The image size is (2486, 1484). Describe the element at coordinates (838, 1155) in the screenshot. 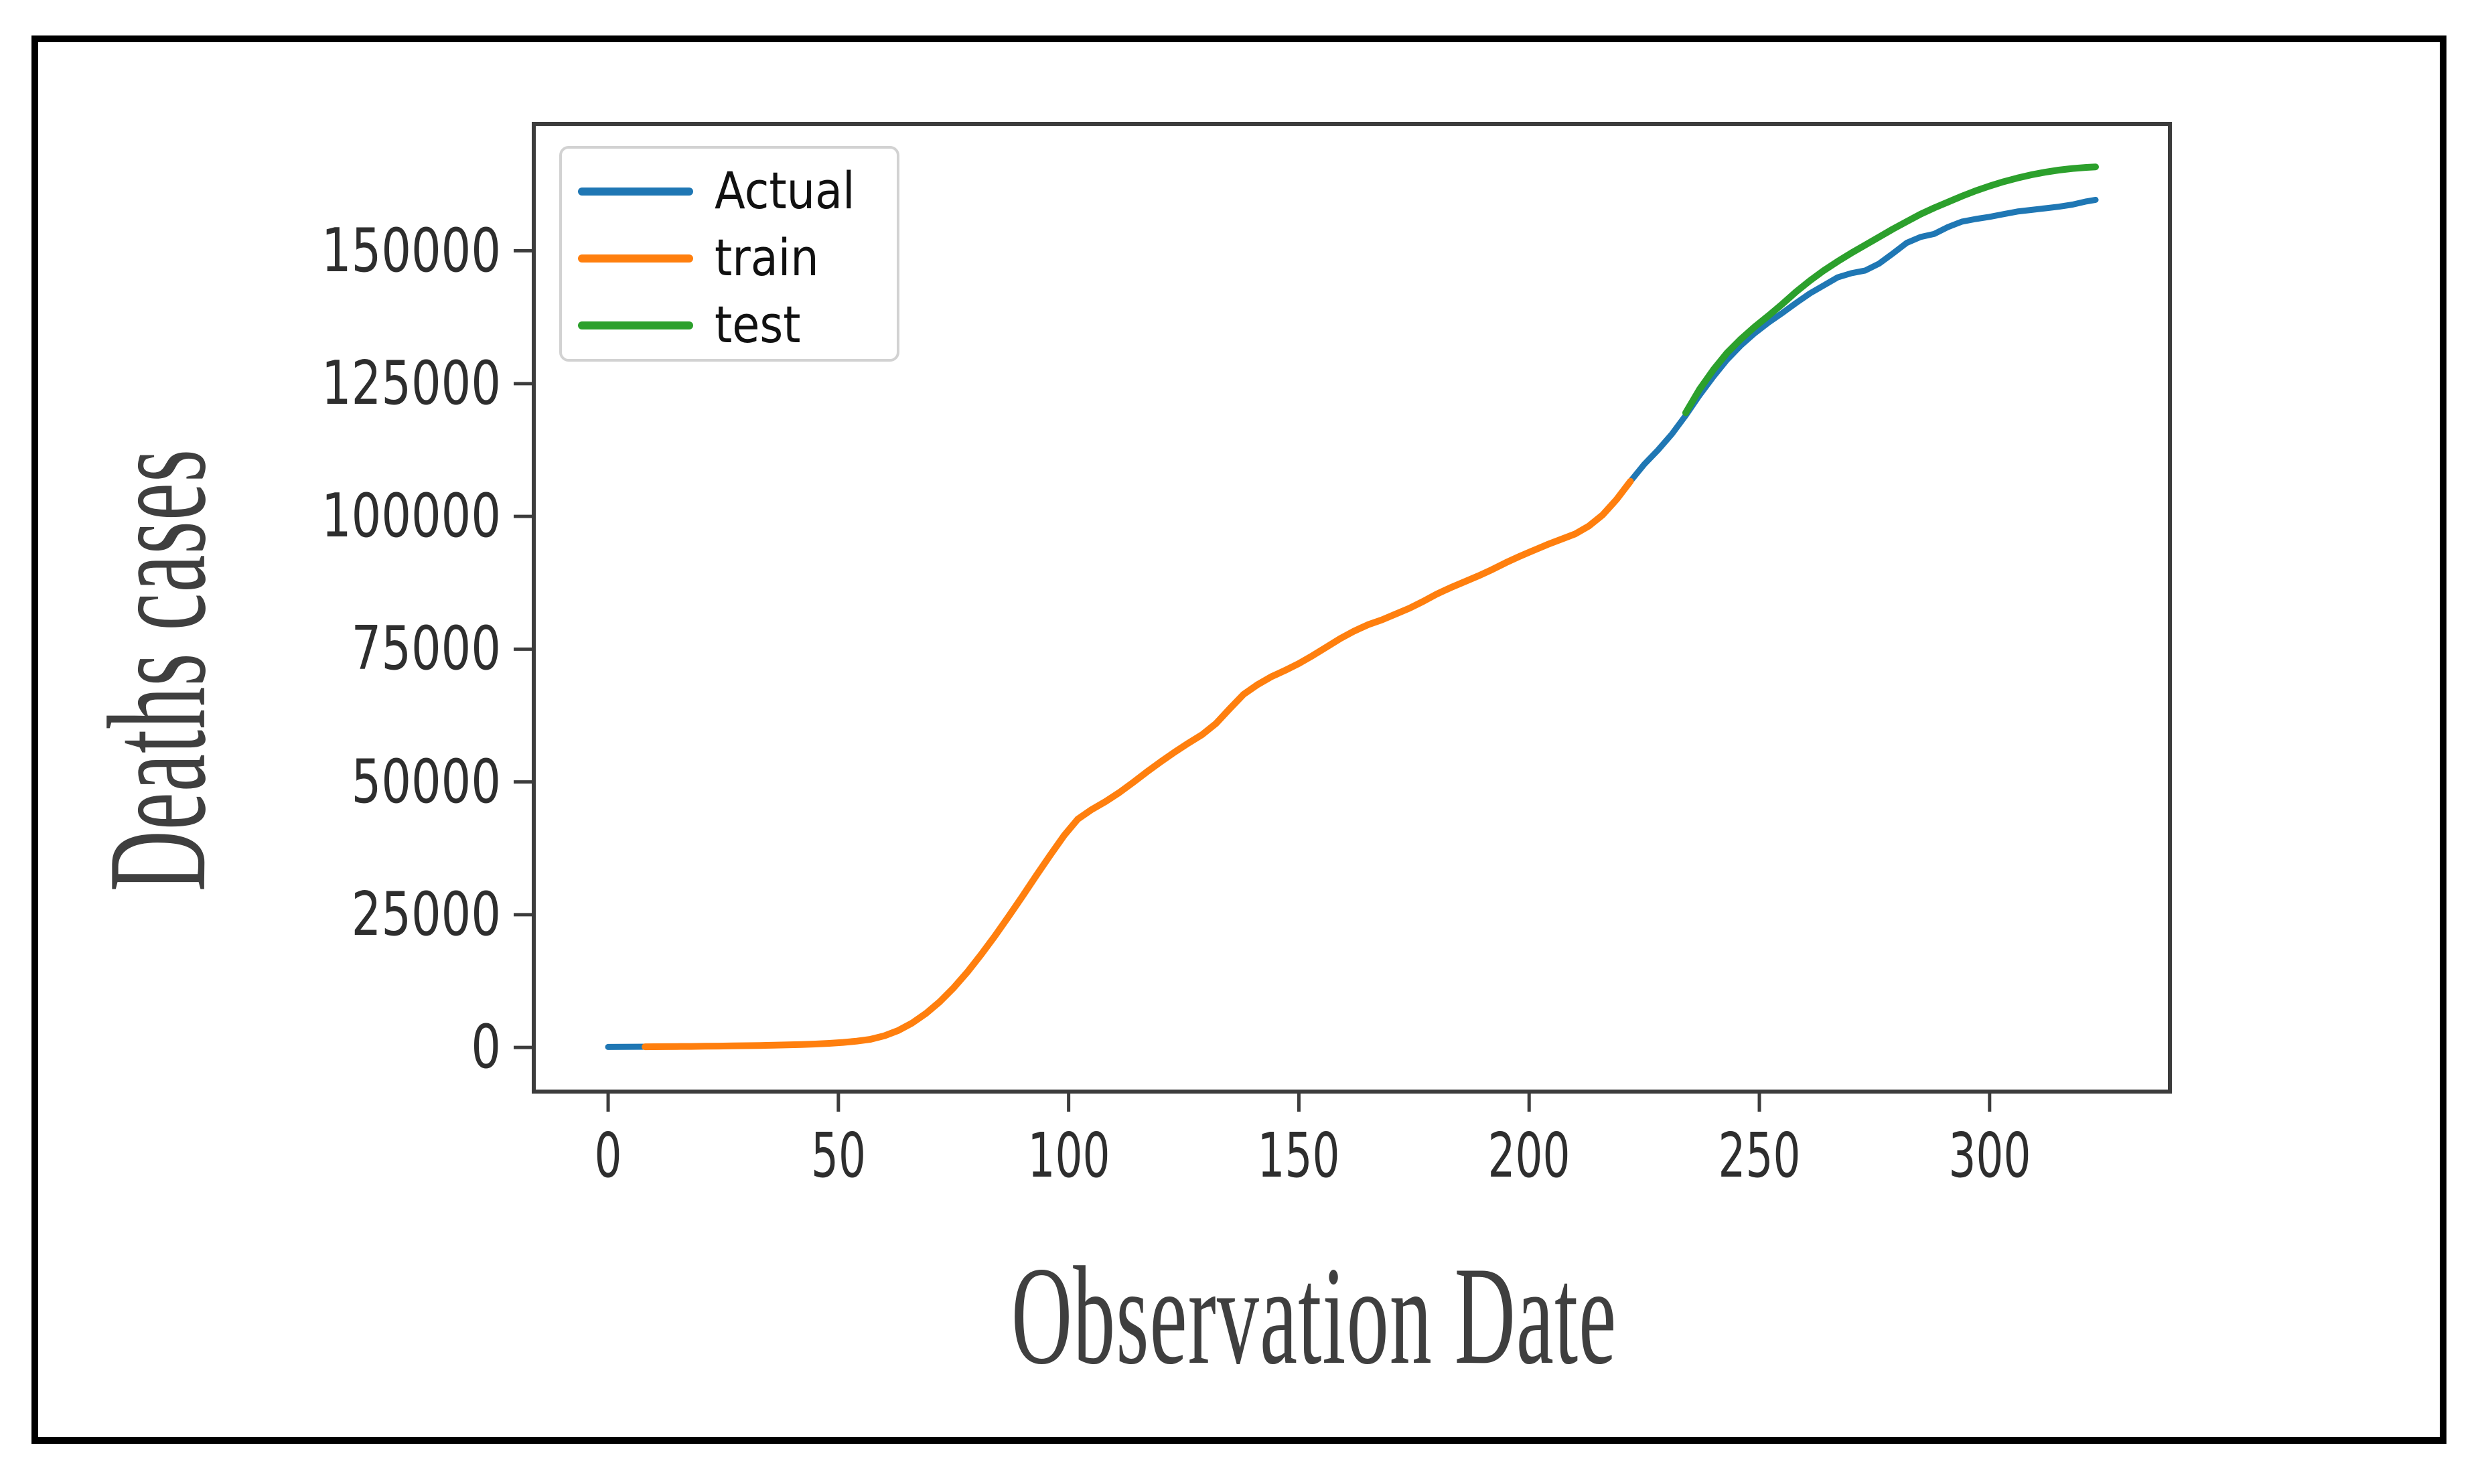

I see `x-tick-label: 50` at that location.